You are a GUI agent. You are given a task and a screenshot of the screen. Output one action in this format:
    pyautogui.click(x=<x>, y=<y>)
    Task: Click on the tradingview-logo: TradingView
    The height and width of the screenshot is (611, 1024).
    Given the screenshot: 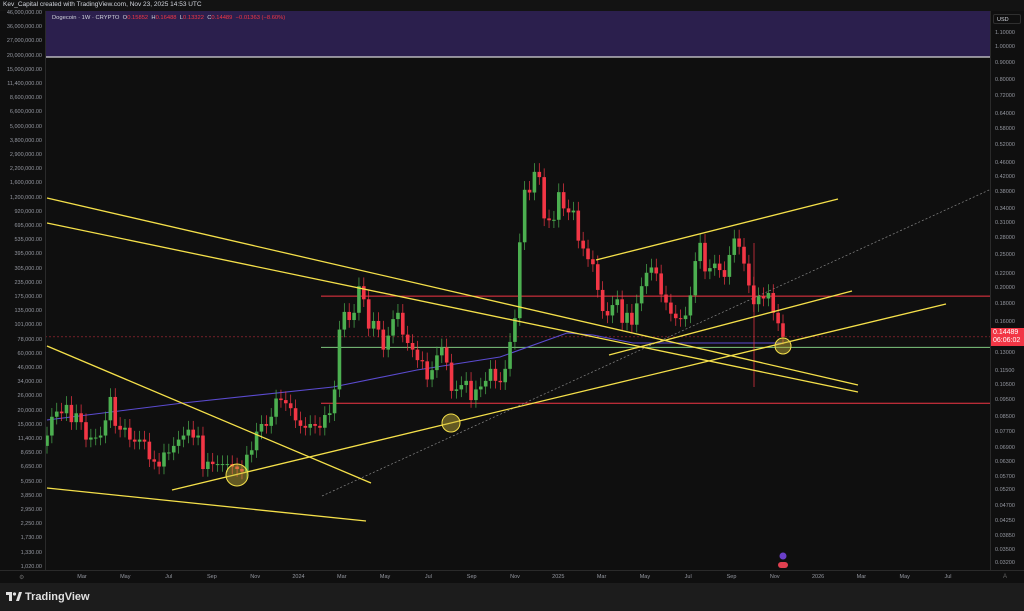 What is the action you would take?
    pyautogui.click(x=48, y=597)
    